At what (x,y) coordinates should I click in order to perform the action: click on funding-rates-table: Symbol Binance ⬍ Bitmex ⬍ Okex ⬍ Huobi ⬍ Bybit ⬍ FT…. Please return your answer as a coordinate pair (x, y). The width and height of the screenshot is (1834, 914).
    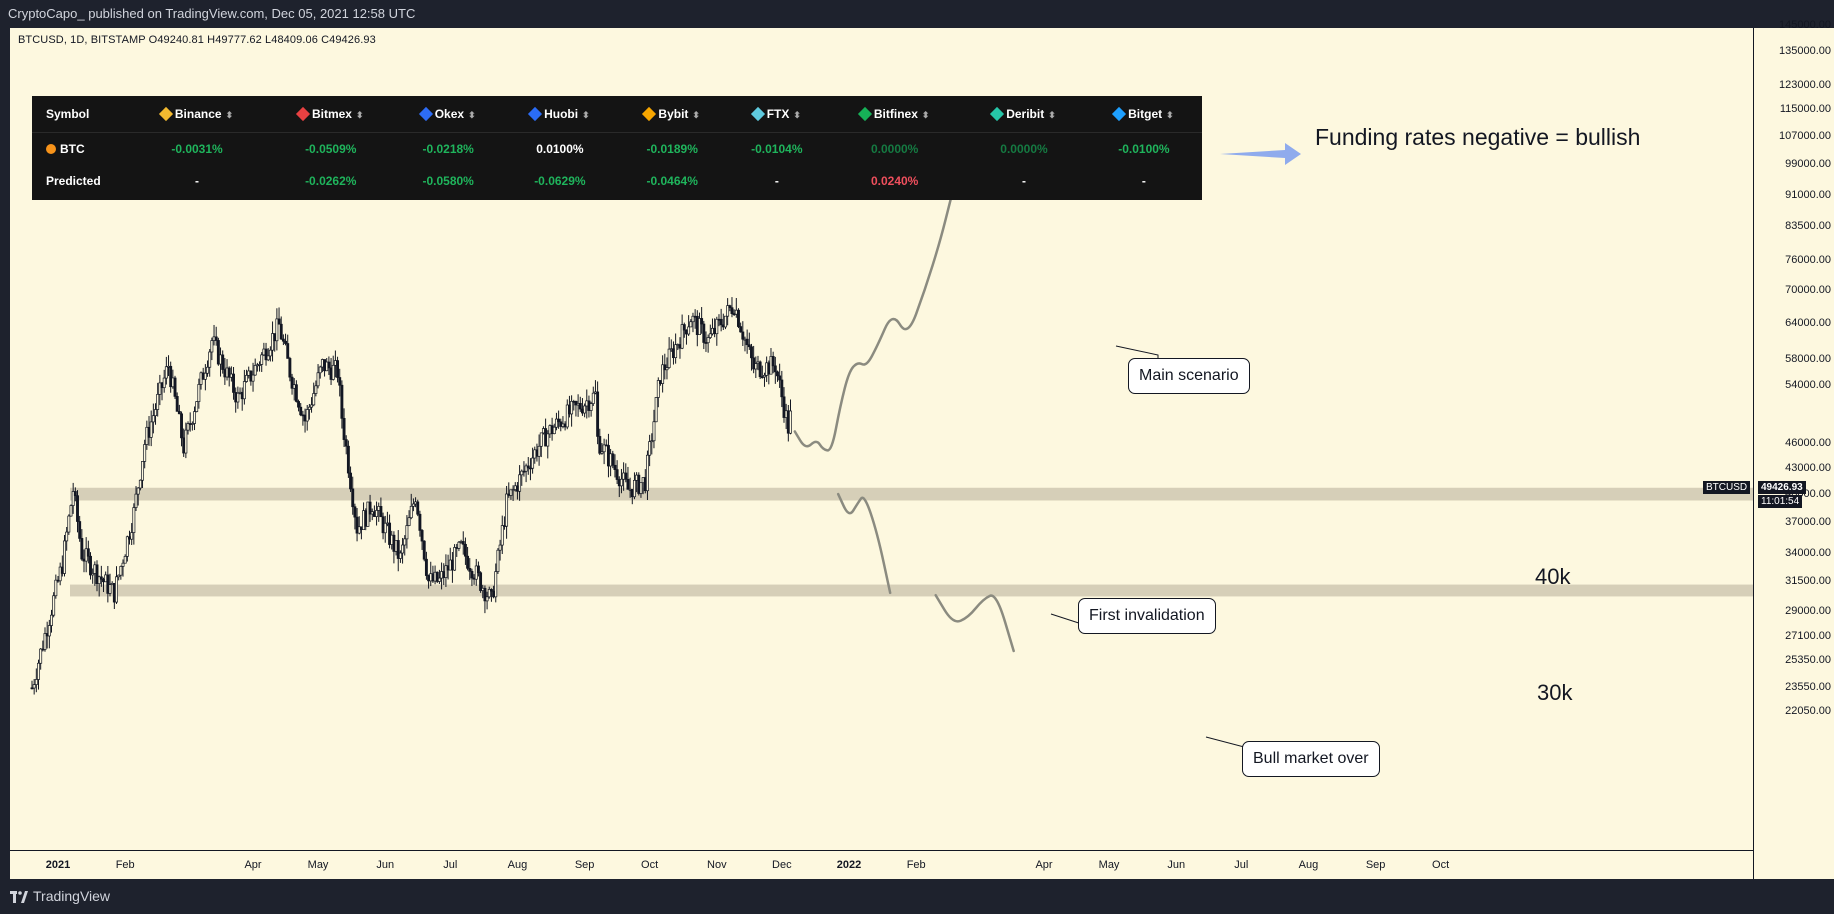
    Looking at the image, I should click on (617, 148).